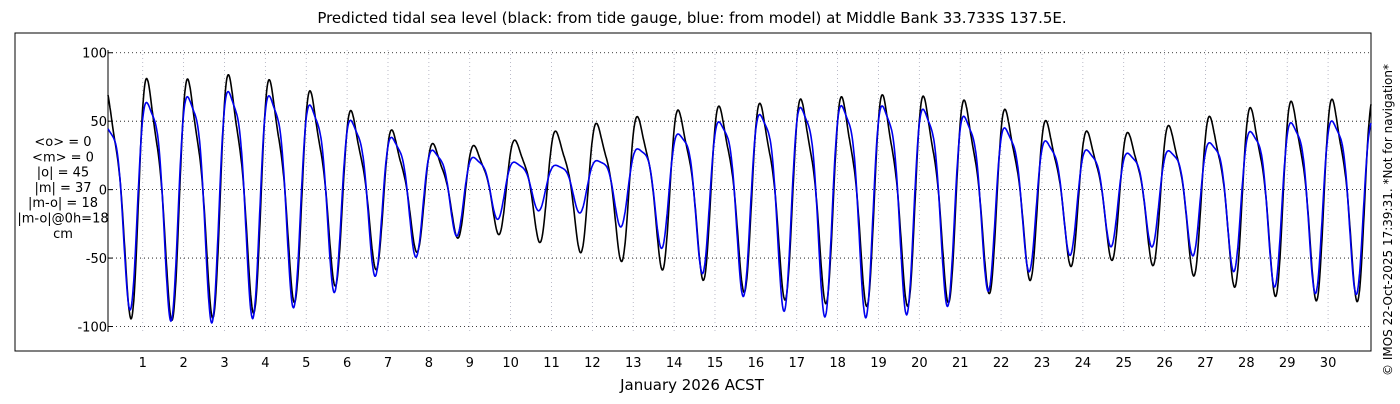  I want to click on y-tick-label: 100, so click(94, 54).